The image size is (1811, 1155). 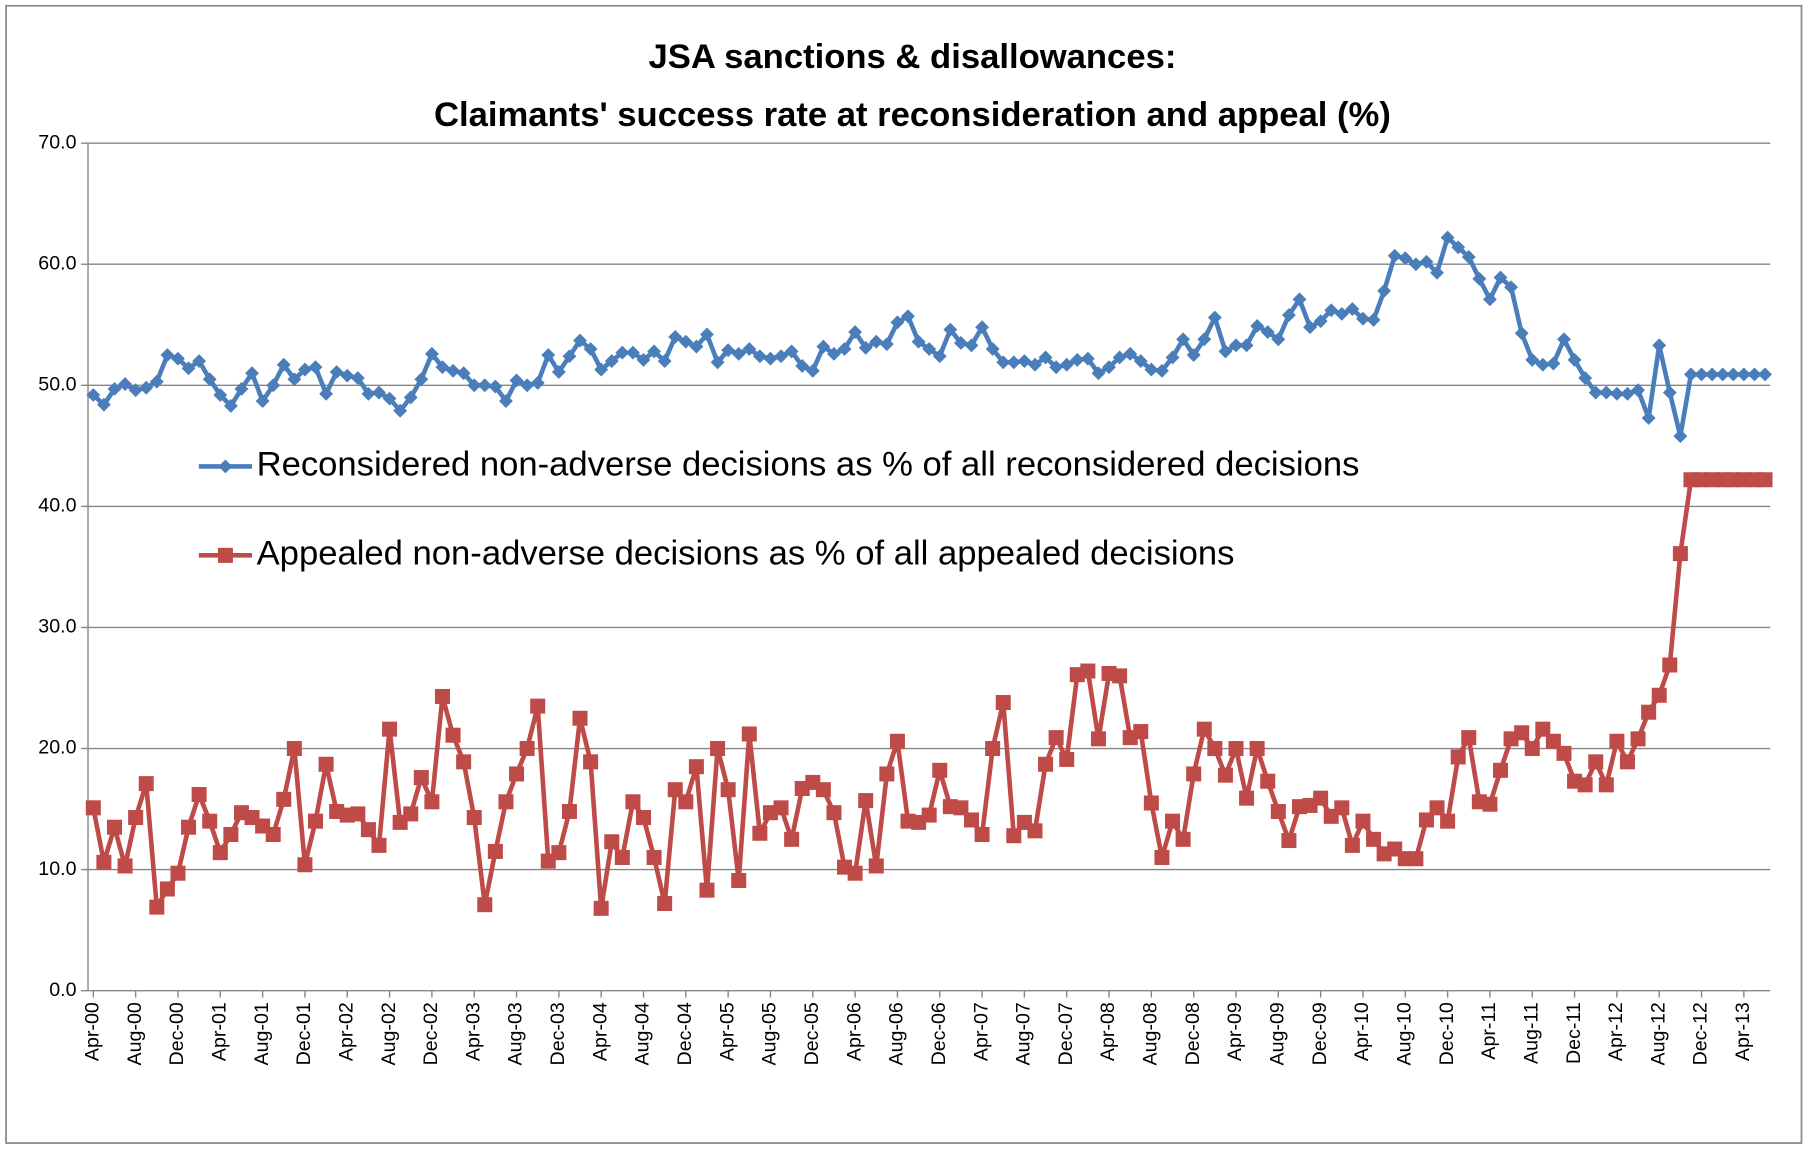 What do you see at coordinates (643, 1033) in the screenshot?
I see `x-tick-label: Aug-04` at bounding box center [643, 1033].